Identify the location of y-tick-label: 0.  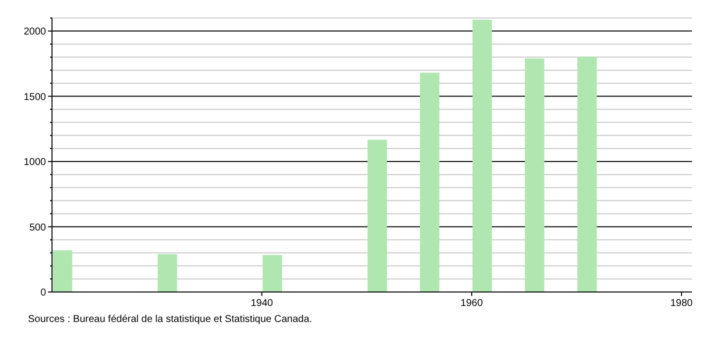
(43, 293).